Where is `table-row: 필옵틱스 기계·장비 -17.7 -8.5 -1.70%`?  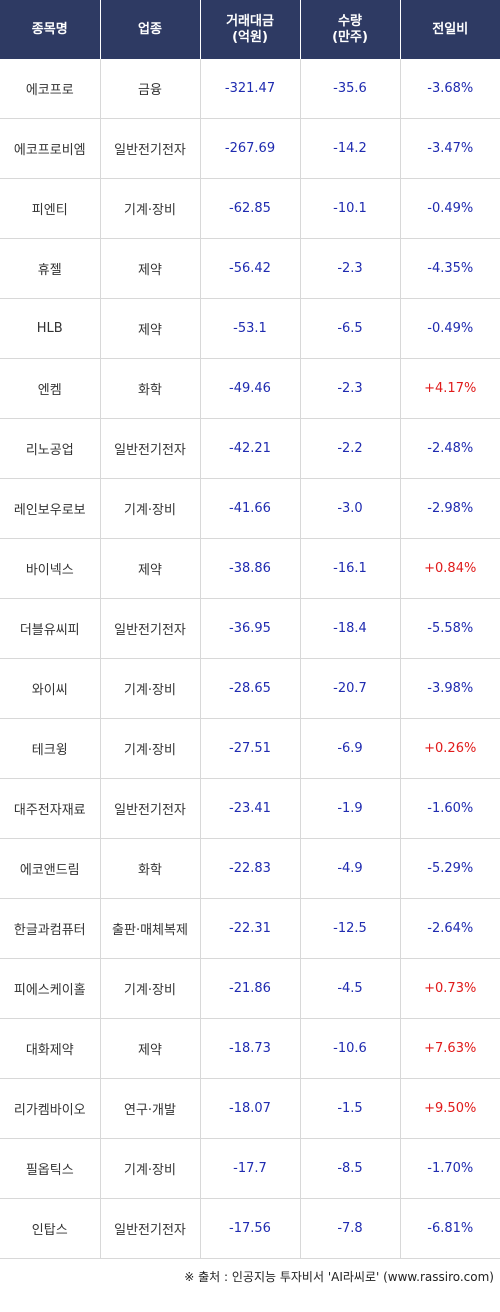
table-row: 필옵틱스 기계·장비 -17.7 -8.5 -1.70% is located at coordinates (250, 1168).